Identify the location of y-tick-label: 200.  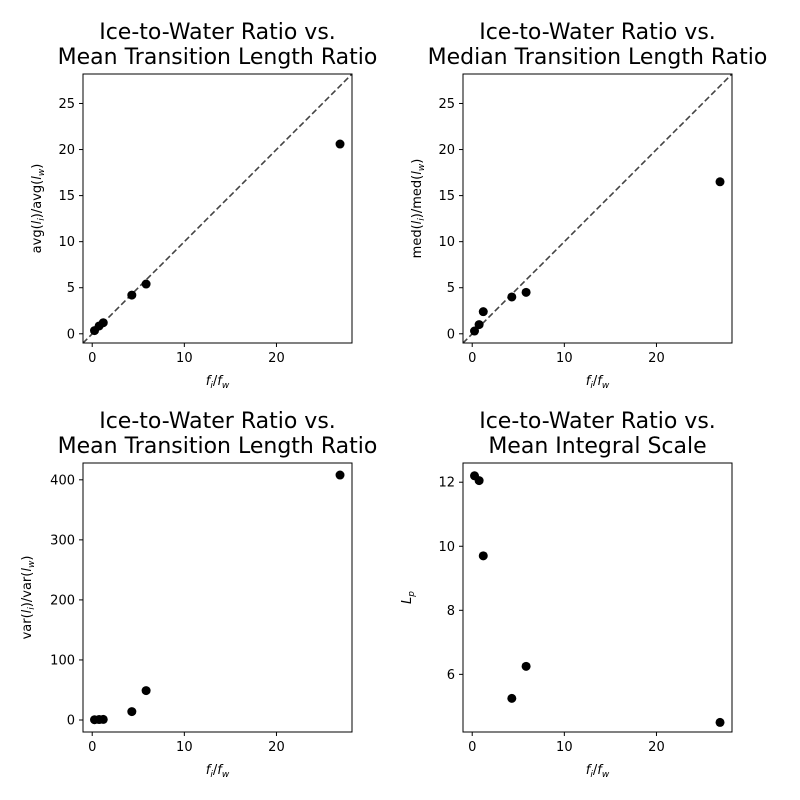
(62, 600).